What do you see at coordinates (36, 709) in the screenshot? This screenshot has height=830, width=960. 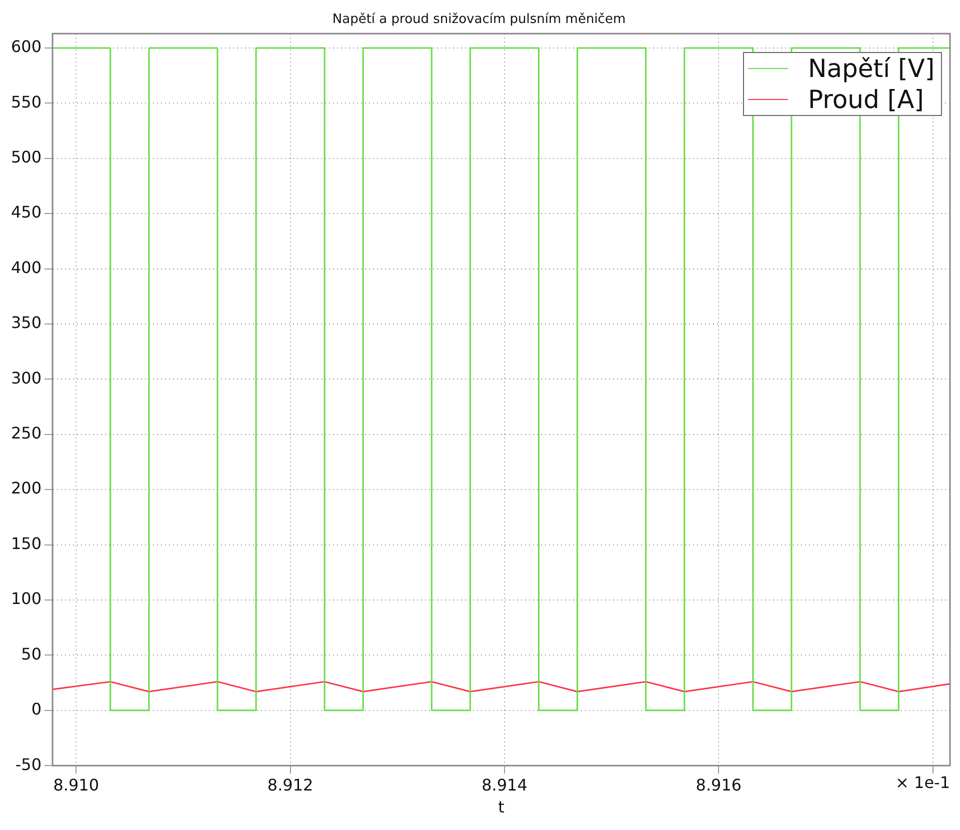 I see `y-tick-label: 0` at bounding box center [36, 709].